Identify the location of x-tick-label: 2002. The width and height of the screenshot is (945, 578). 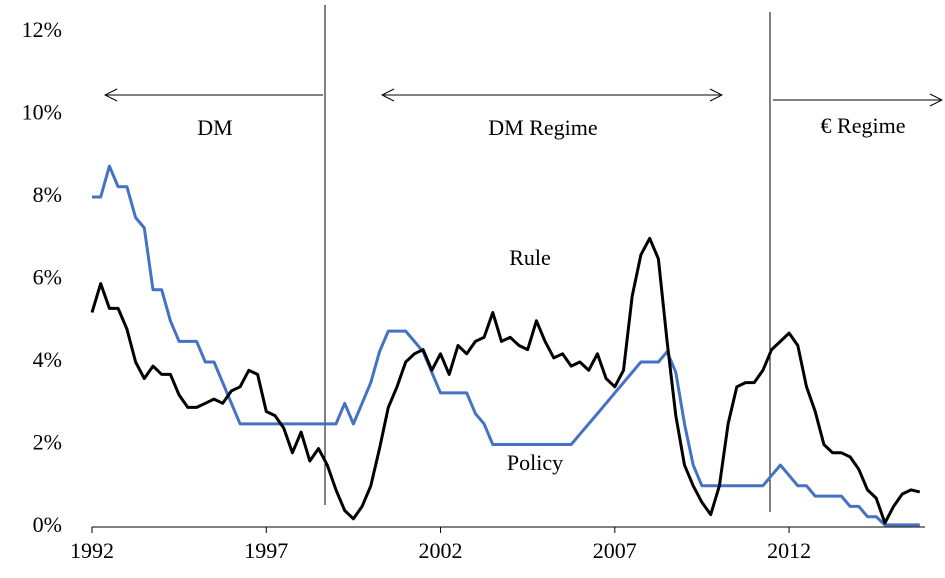
(441, 550).